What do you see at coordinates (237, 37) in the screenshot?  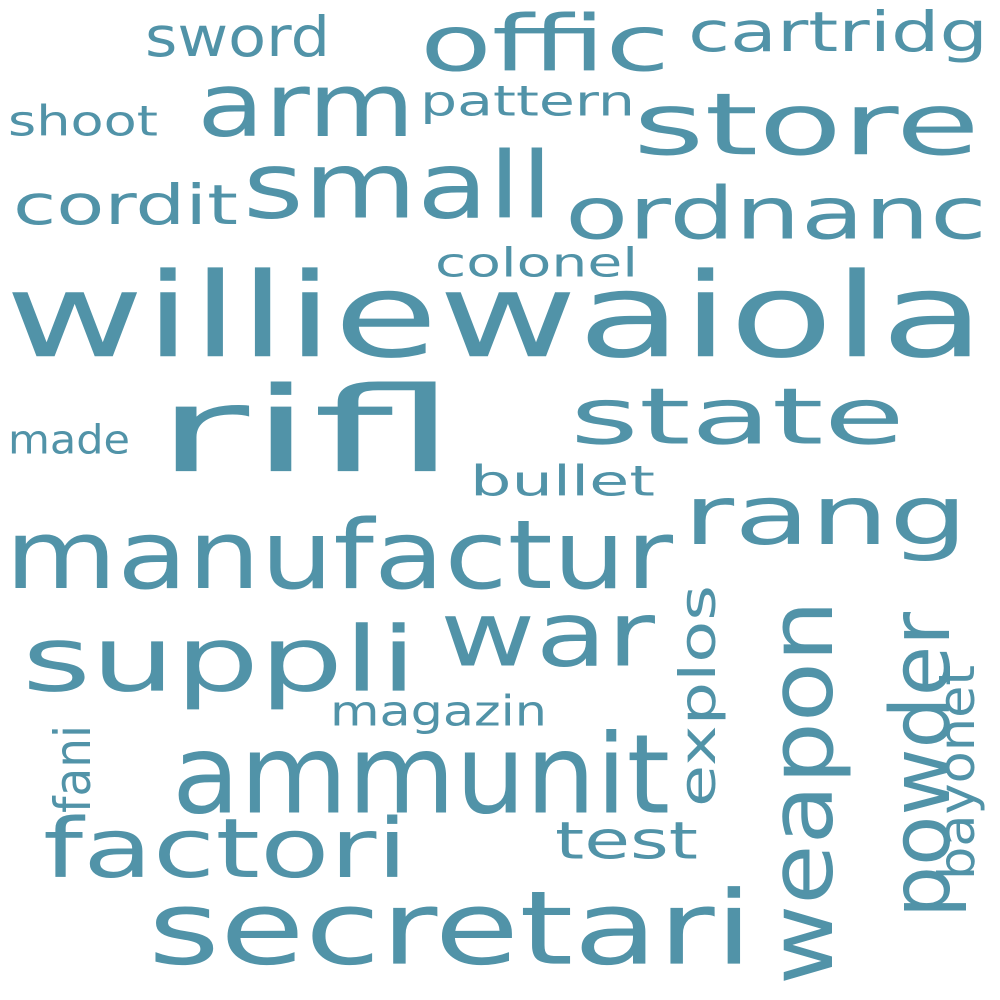 I see `word-sword: sword` at bounding box center [237, 37].